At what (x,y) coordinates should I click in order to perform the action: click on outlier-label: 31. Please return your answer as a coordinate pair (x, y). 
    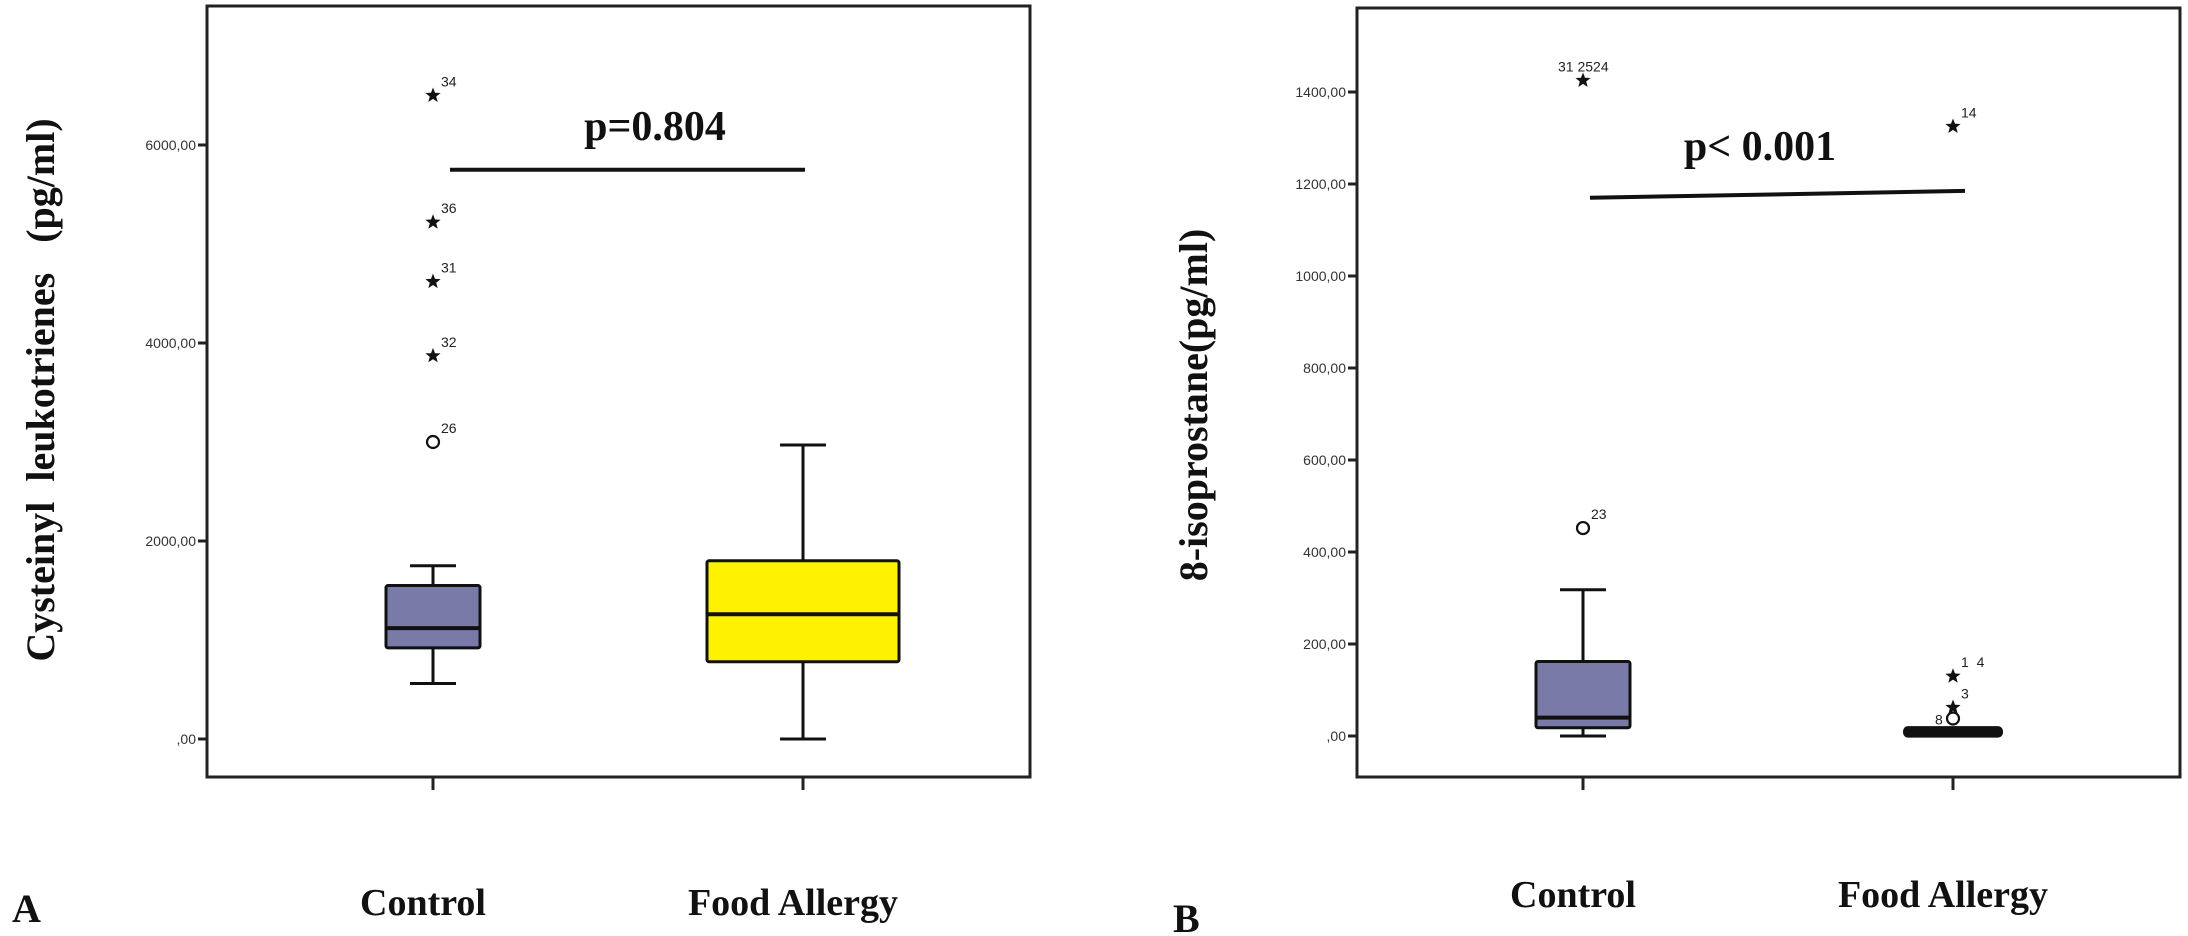
    Looking at the image, I should click on (449, 268).